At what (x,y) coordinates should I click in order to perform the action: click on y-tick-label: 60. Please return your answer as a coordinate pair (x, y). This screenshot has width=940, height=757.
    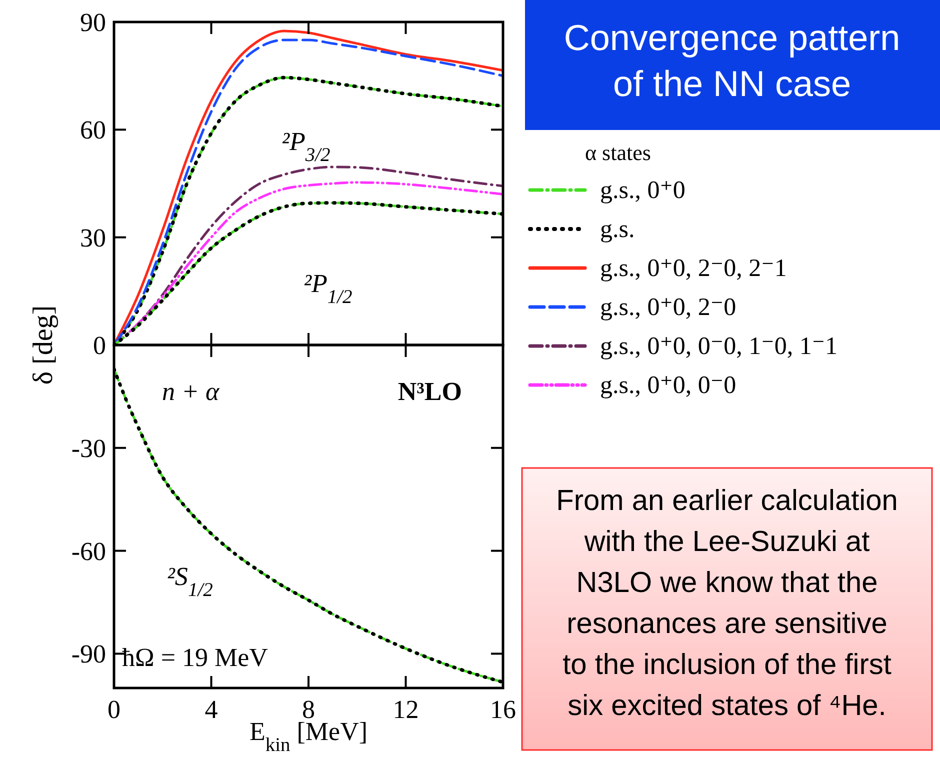
    Looking at the image, I should click on (93, 130).